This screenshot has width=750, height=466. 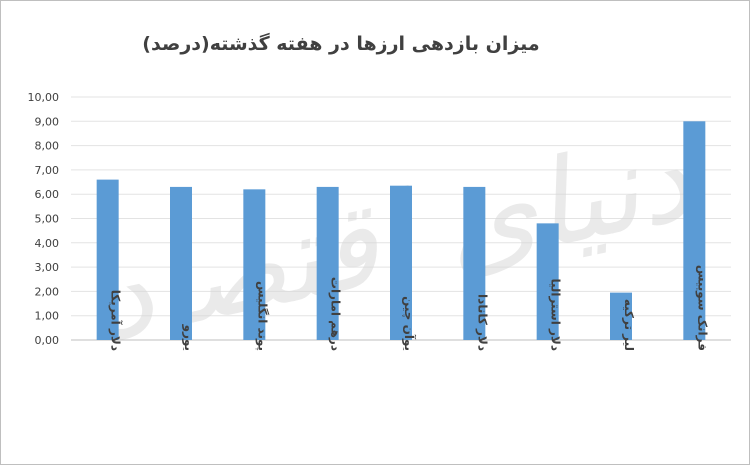 What do you see at coordinates (47, 194) in the screenshot?
I see `y-tick-label: 6,00` at bounding box center [47, 194].